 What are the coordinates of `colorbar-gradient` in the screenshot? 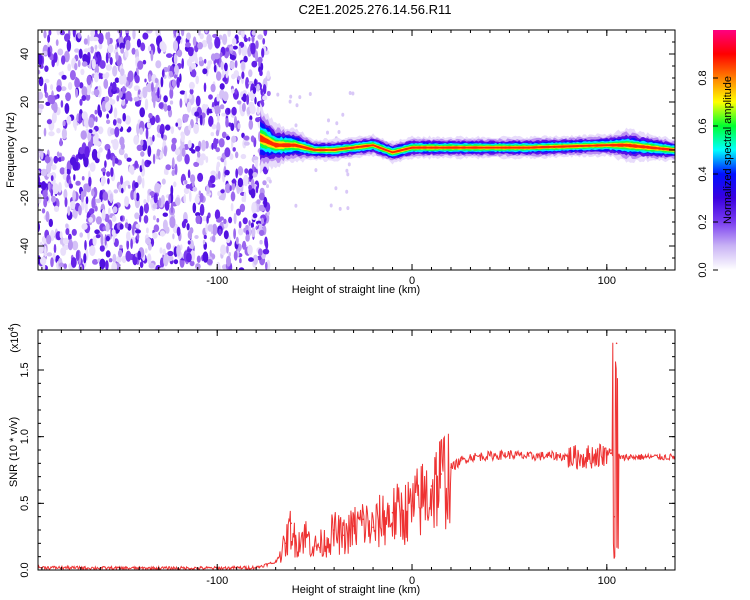 It's located at (724, 150).